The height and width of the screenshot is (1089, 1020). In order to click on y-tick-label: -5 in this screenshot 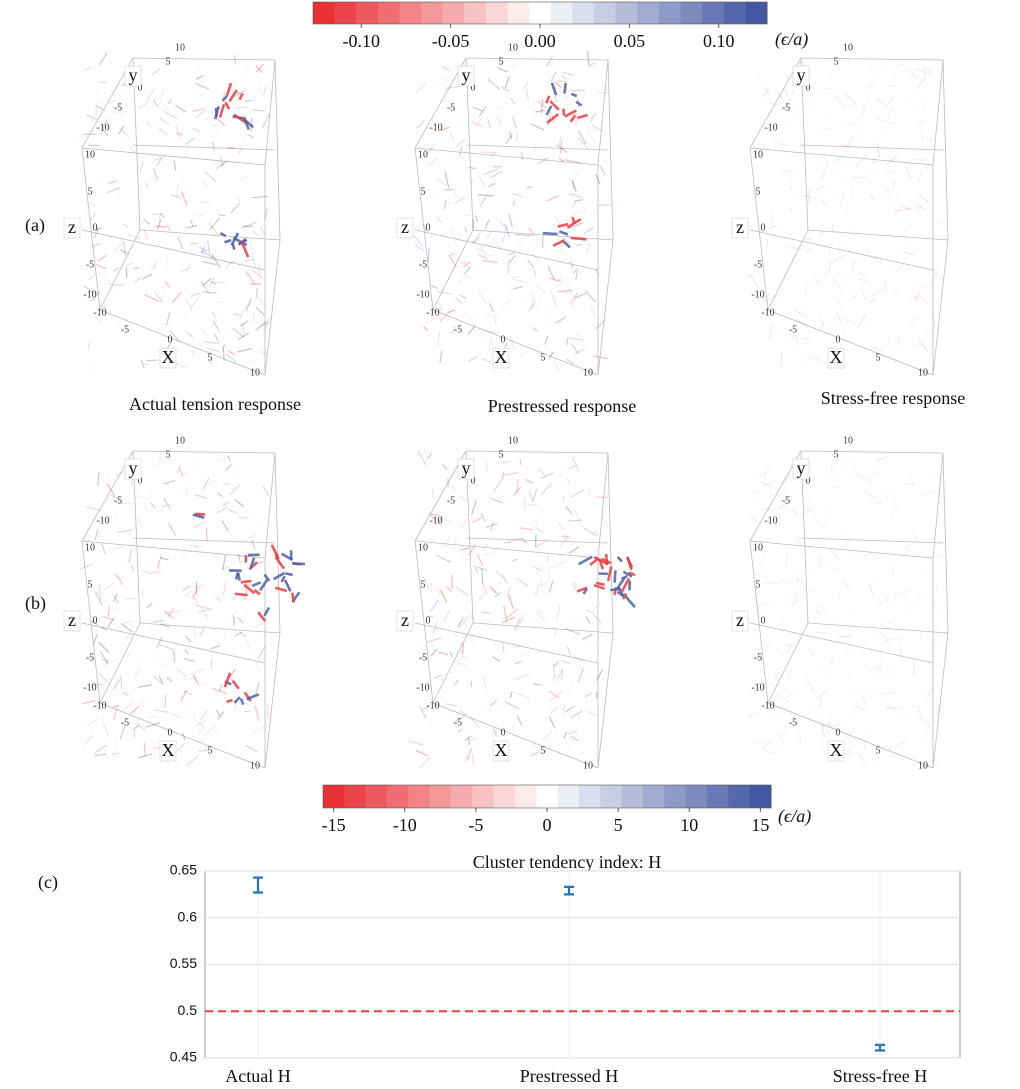, I will do `click(786, 500)`.